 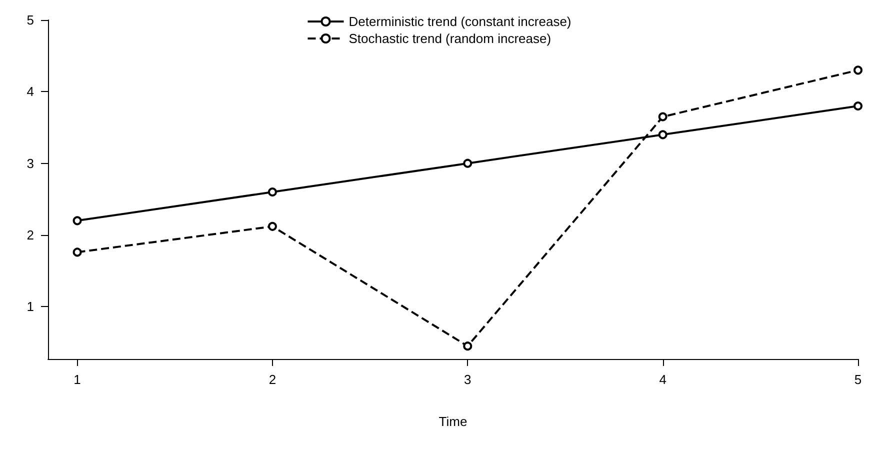 I want to click on x-axis-title: Time, so click(x=453, y=421).